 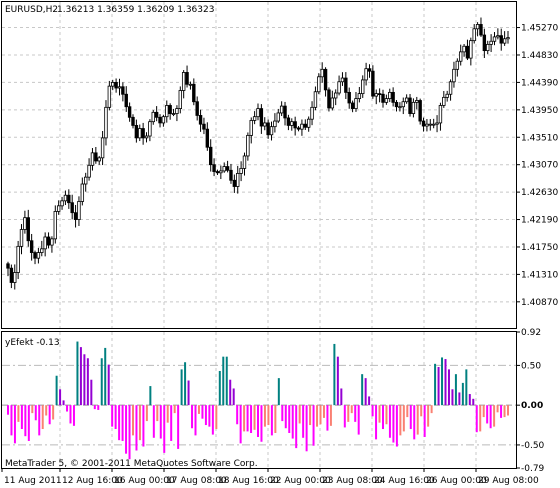 I want to click on price-tick-label: 1.45270, so click(x=539, y=29).